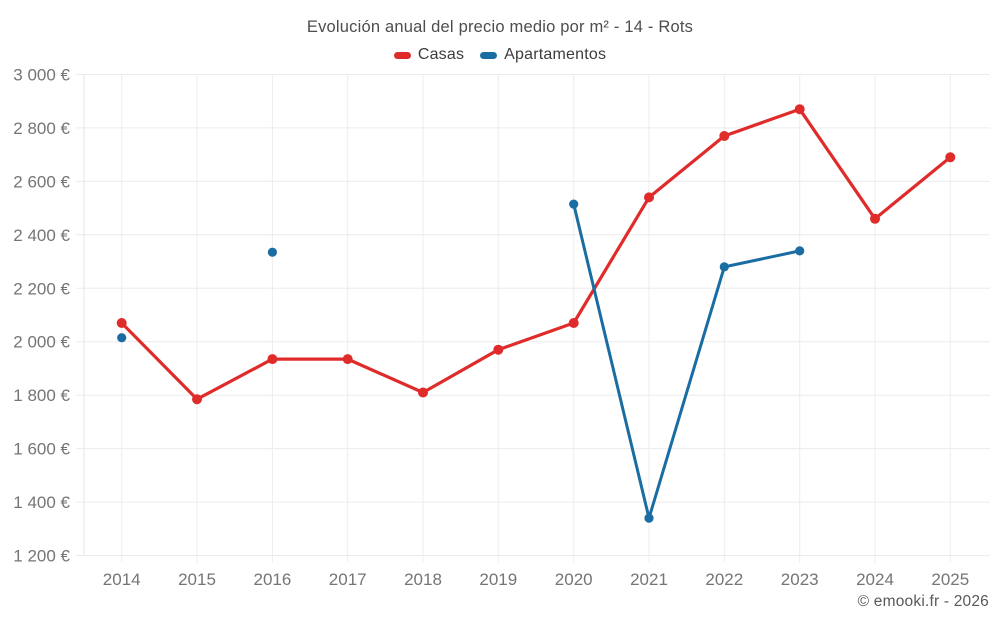 The height and width of the screenshot is (625, 1000). What do you see at coordinates (875, 579) in the screenshot?
I see `x-tick-label: 2024` at bounding box center [875, 579].